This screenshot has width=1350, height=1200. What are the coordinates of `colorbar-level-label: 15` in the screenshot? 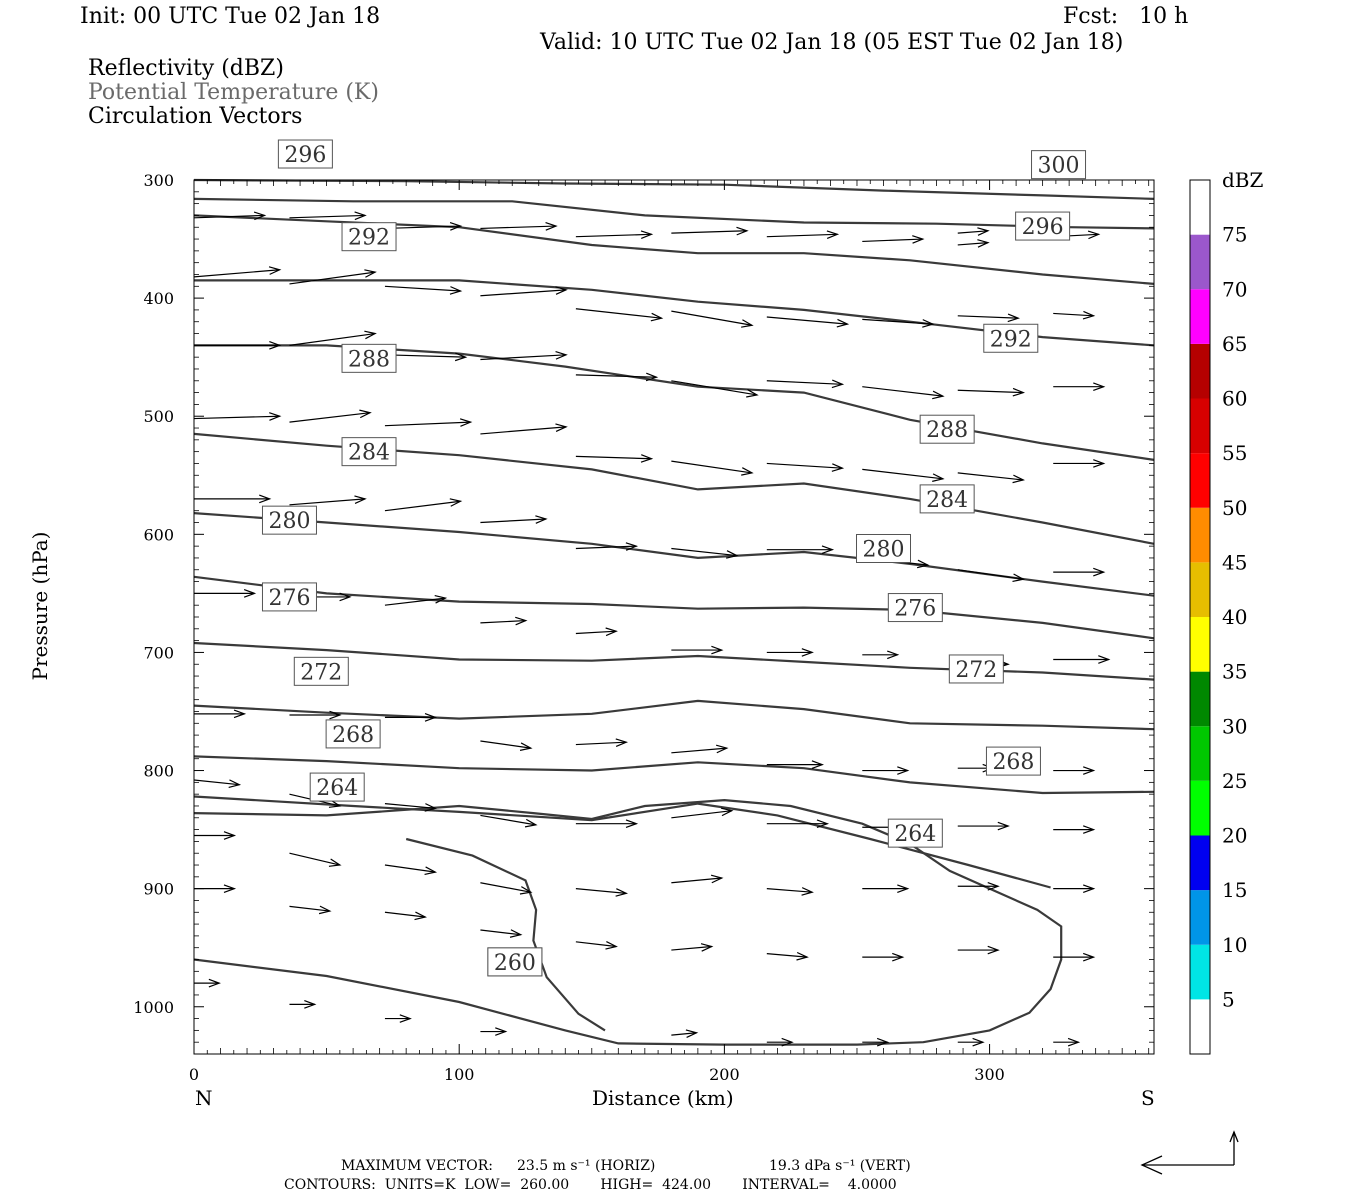 It's located at (1234, 890).